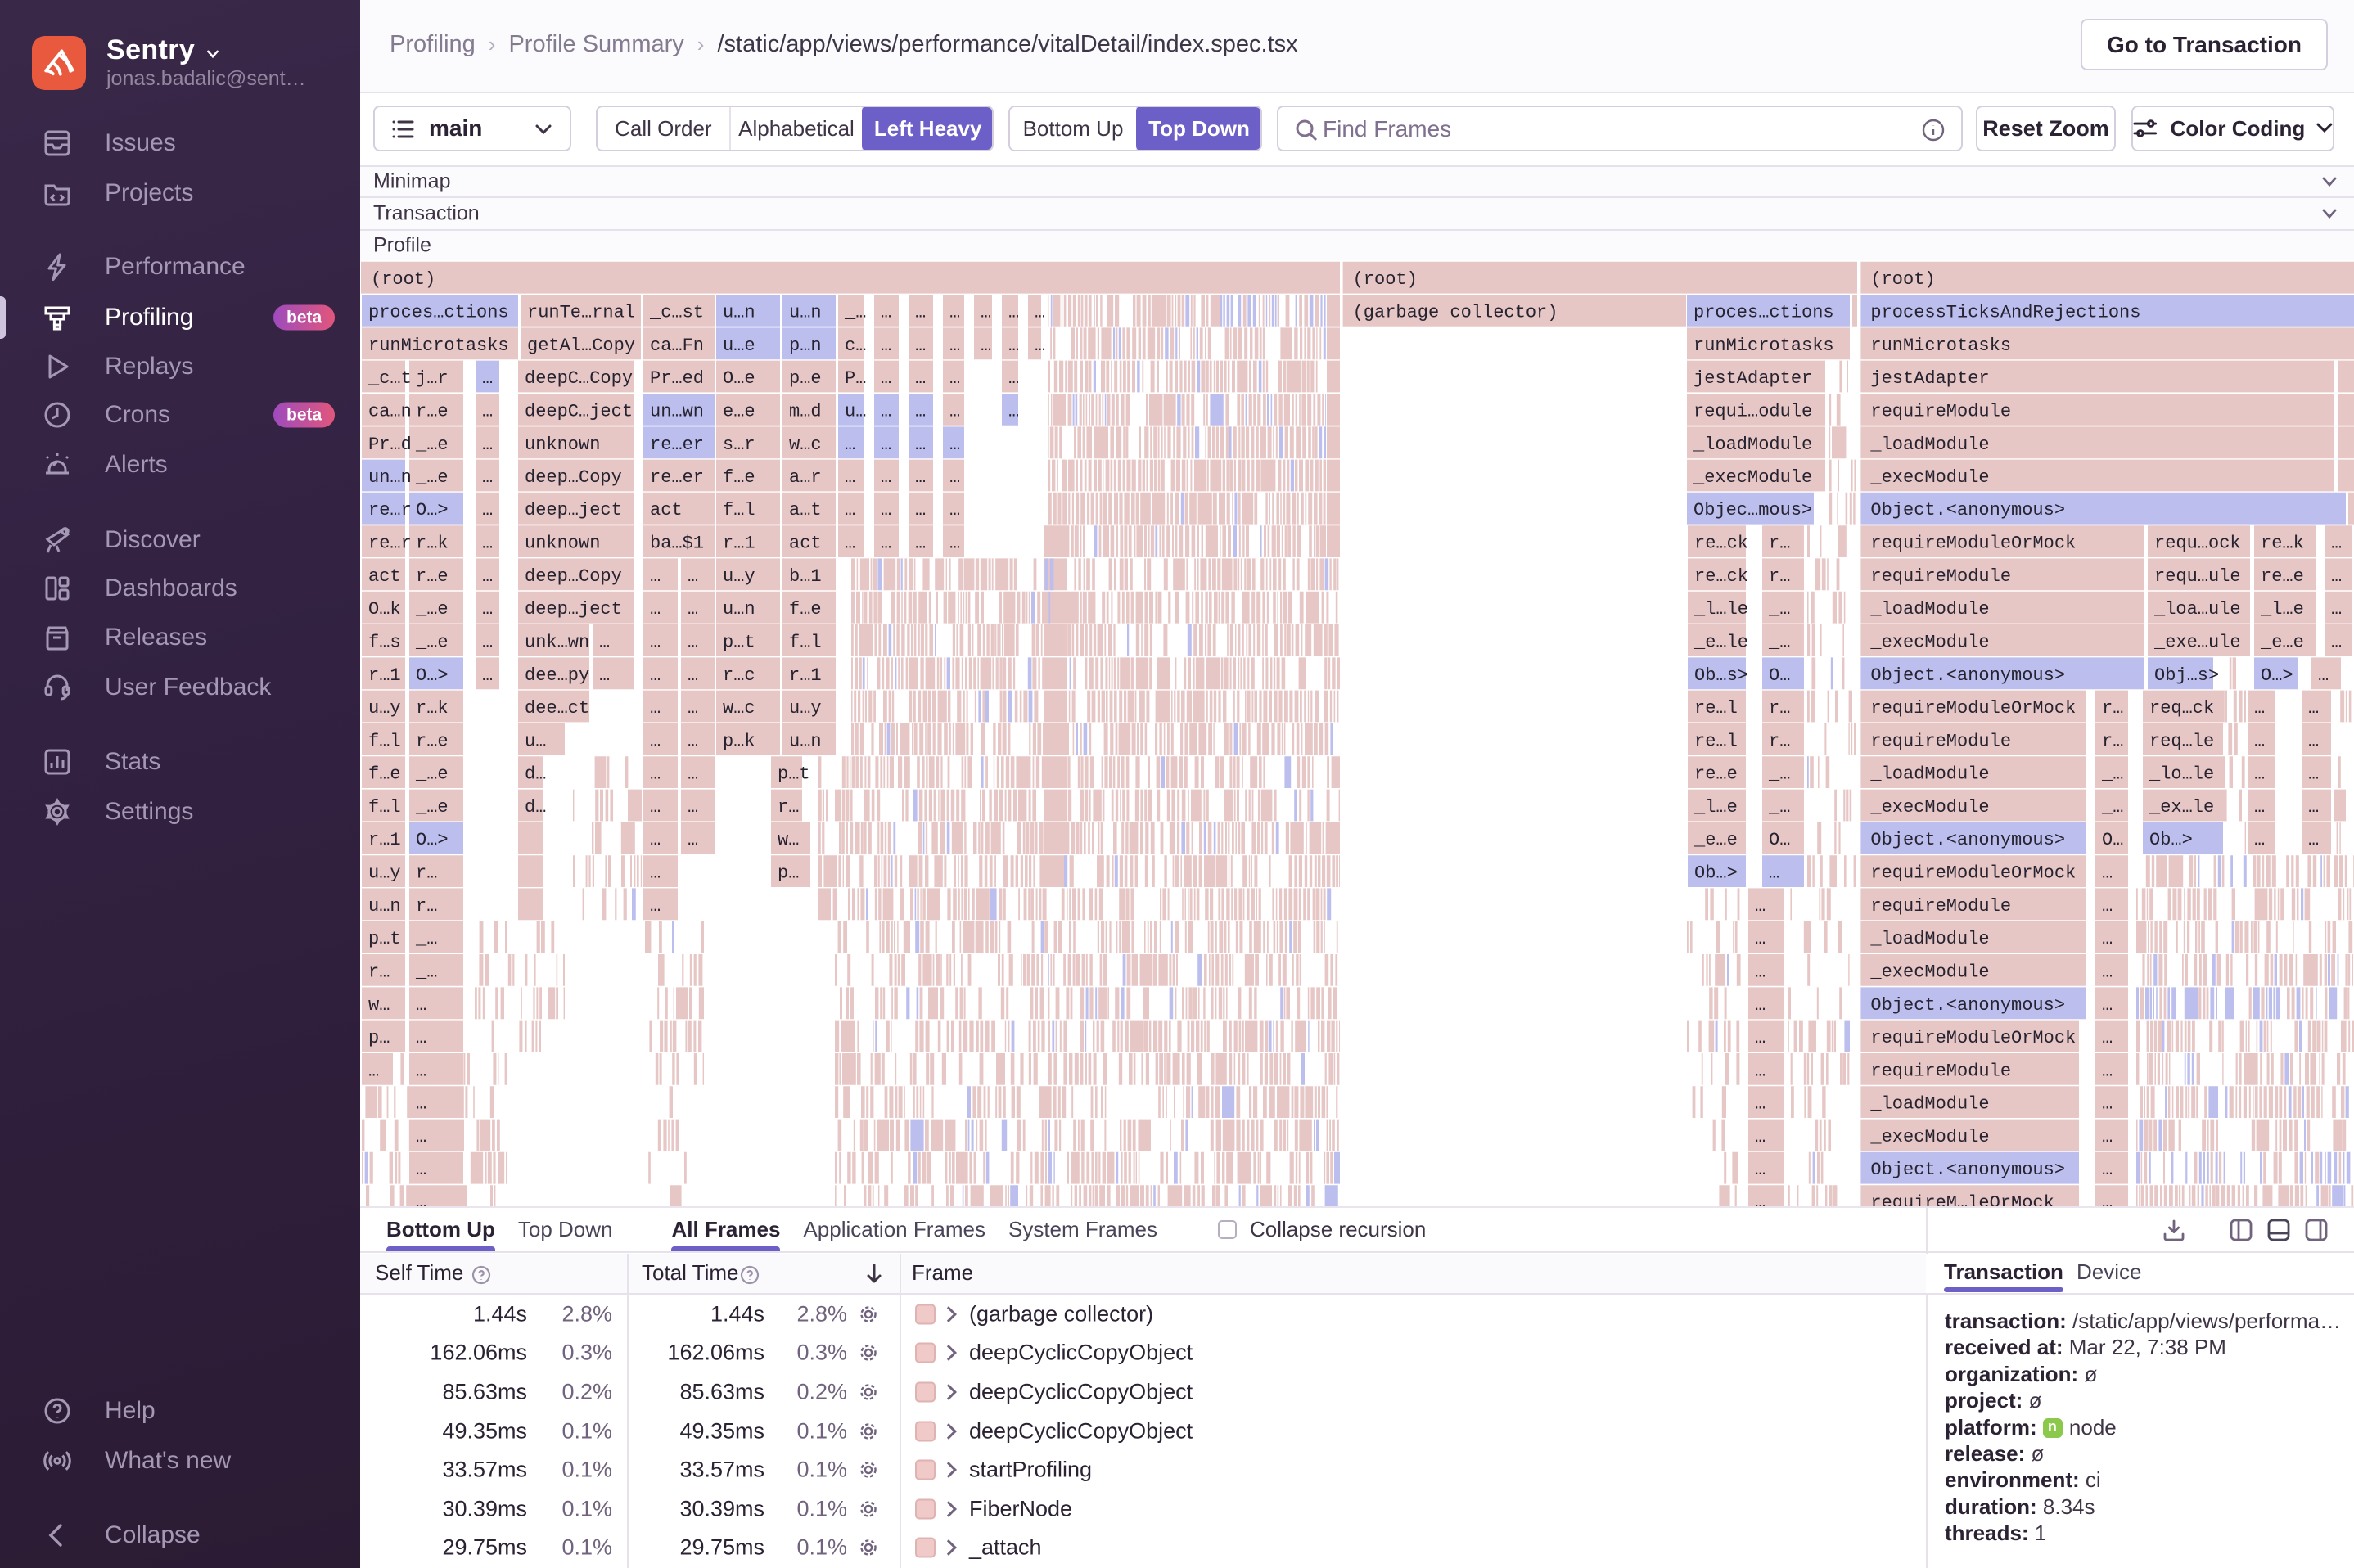 The height and width of the screenshot is (1568, 2354). Describe the element at coordinates (2282, 576) in the screenshot. I see `svg-text: re…e` at that location.